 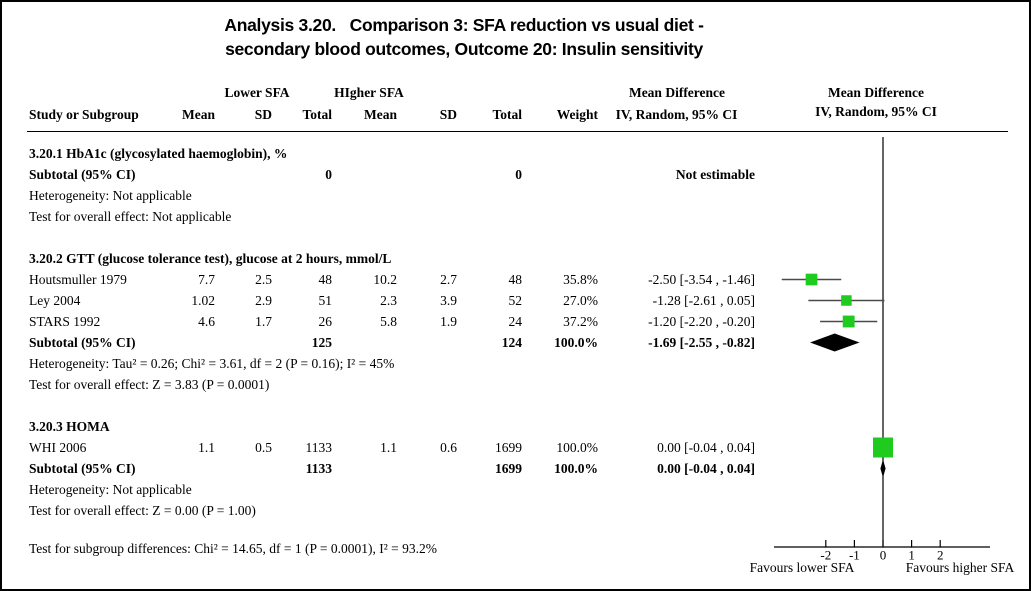 What do you see at coordinates (369, 92) in the screenshot?
I see `col-group-higher-sfa: HIgher SFA` at bounding box center [369, 92].